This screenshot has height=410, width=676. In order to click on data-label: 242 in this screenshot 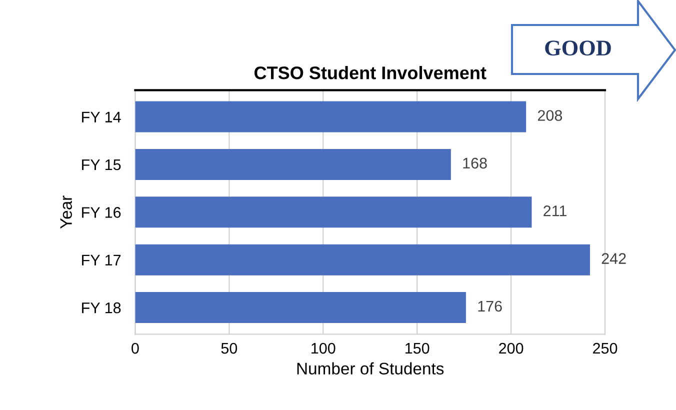, I will do `click(614, 258)`.